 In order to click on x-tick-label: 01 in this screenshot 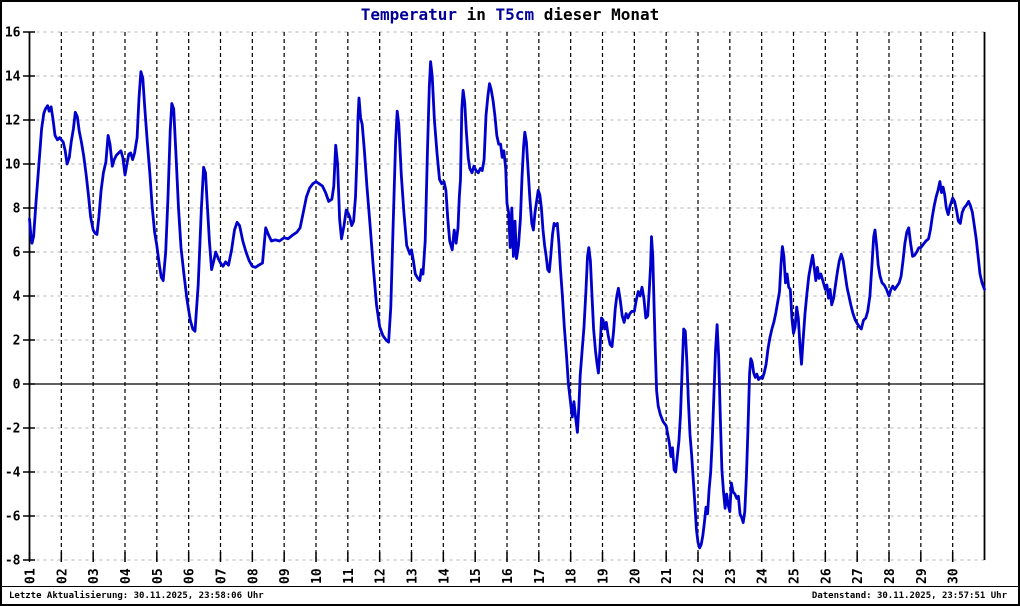, I will do `click(31, 576)`.